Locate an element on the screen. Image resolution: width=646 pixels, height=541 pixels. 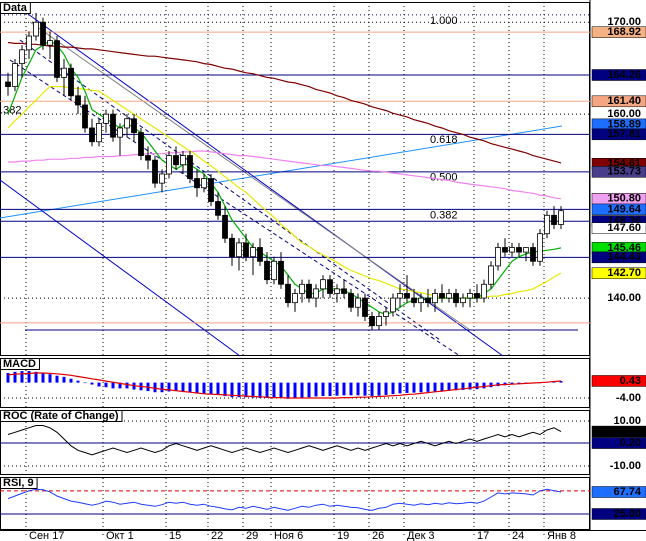
price-tag-label: 158.89 is located at coordinates (624, 124).